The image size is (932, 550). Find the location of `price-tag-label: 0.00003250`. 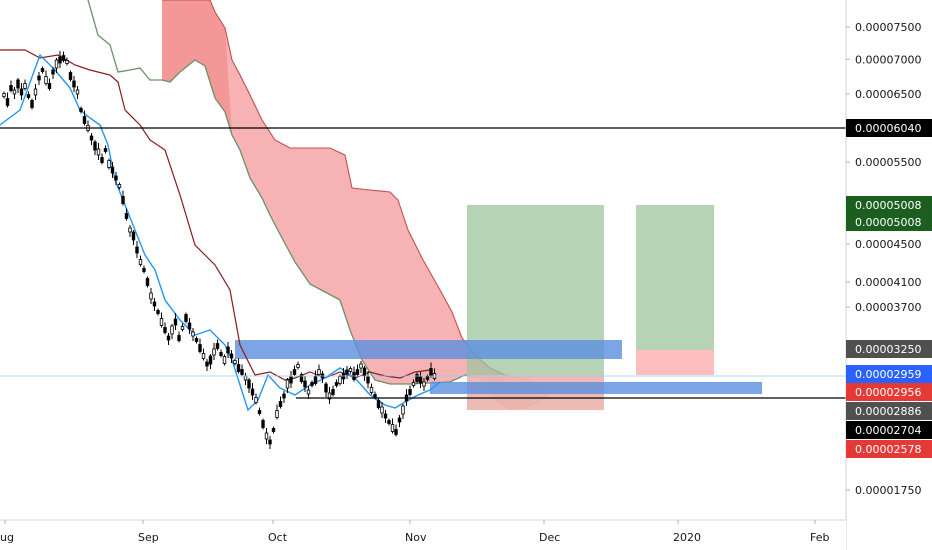

price-tag-label: 0.00003250 is located at coordinates (888, 349).